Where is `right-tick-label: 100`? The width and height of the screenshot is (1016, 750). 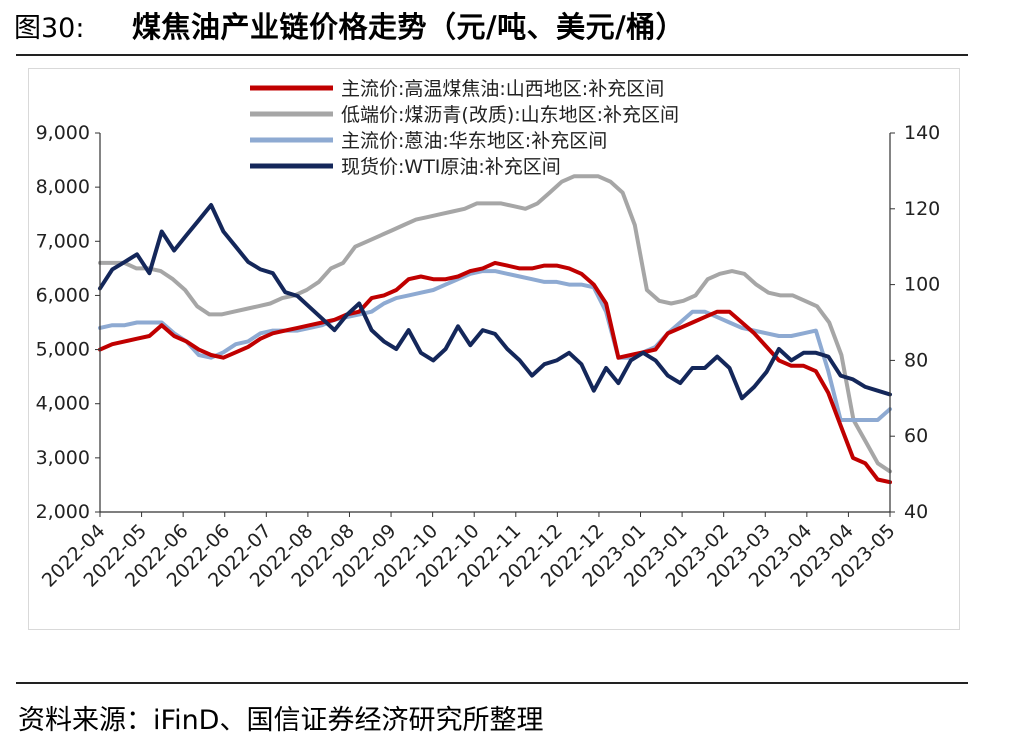
right-tick-label: 100 is located at coordinates (922, 285).